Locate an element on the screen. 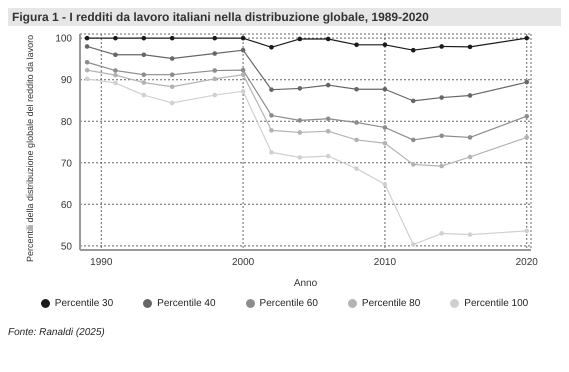  legend-label: Percentile 100 is located at coordinates (496, 303).